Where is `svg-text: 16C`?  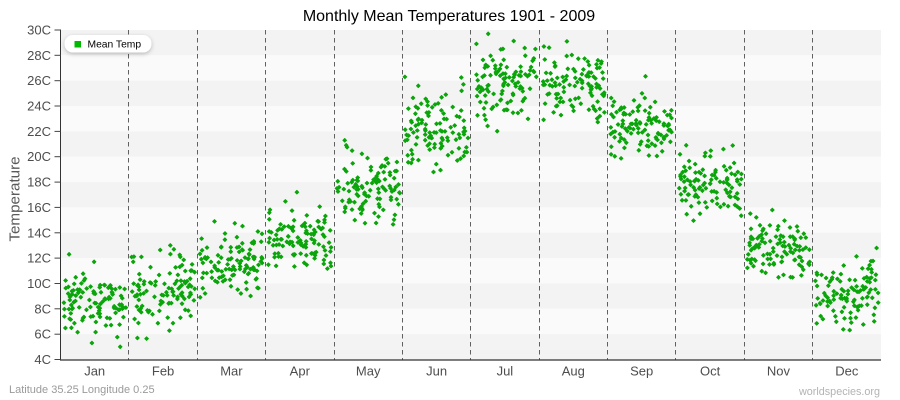
svg-text: 16C is located at coordinates (39, 207).